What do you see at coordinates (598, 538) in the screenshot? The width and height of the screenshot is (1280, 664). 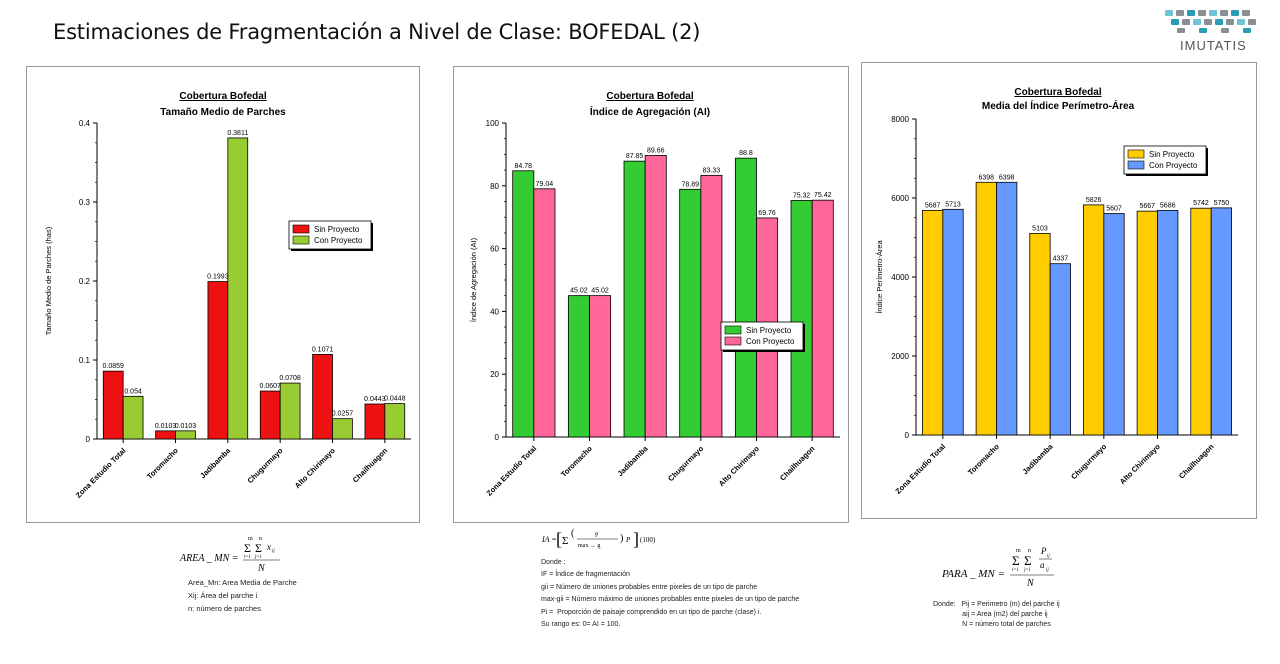 I see `ai-formula: IA = [ Σ ( g max → g ) P ] (100)` at bounding box center [598, 538].